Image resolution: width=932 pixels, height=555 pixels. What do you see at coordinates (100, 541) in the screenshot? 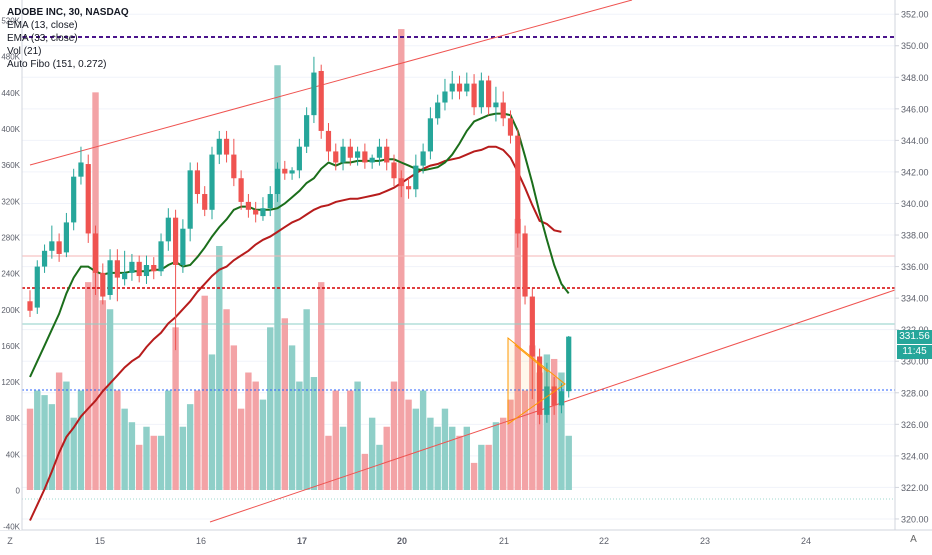
I see `time-tick-label: 15` at bounding box center [100, 541].